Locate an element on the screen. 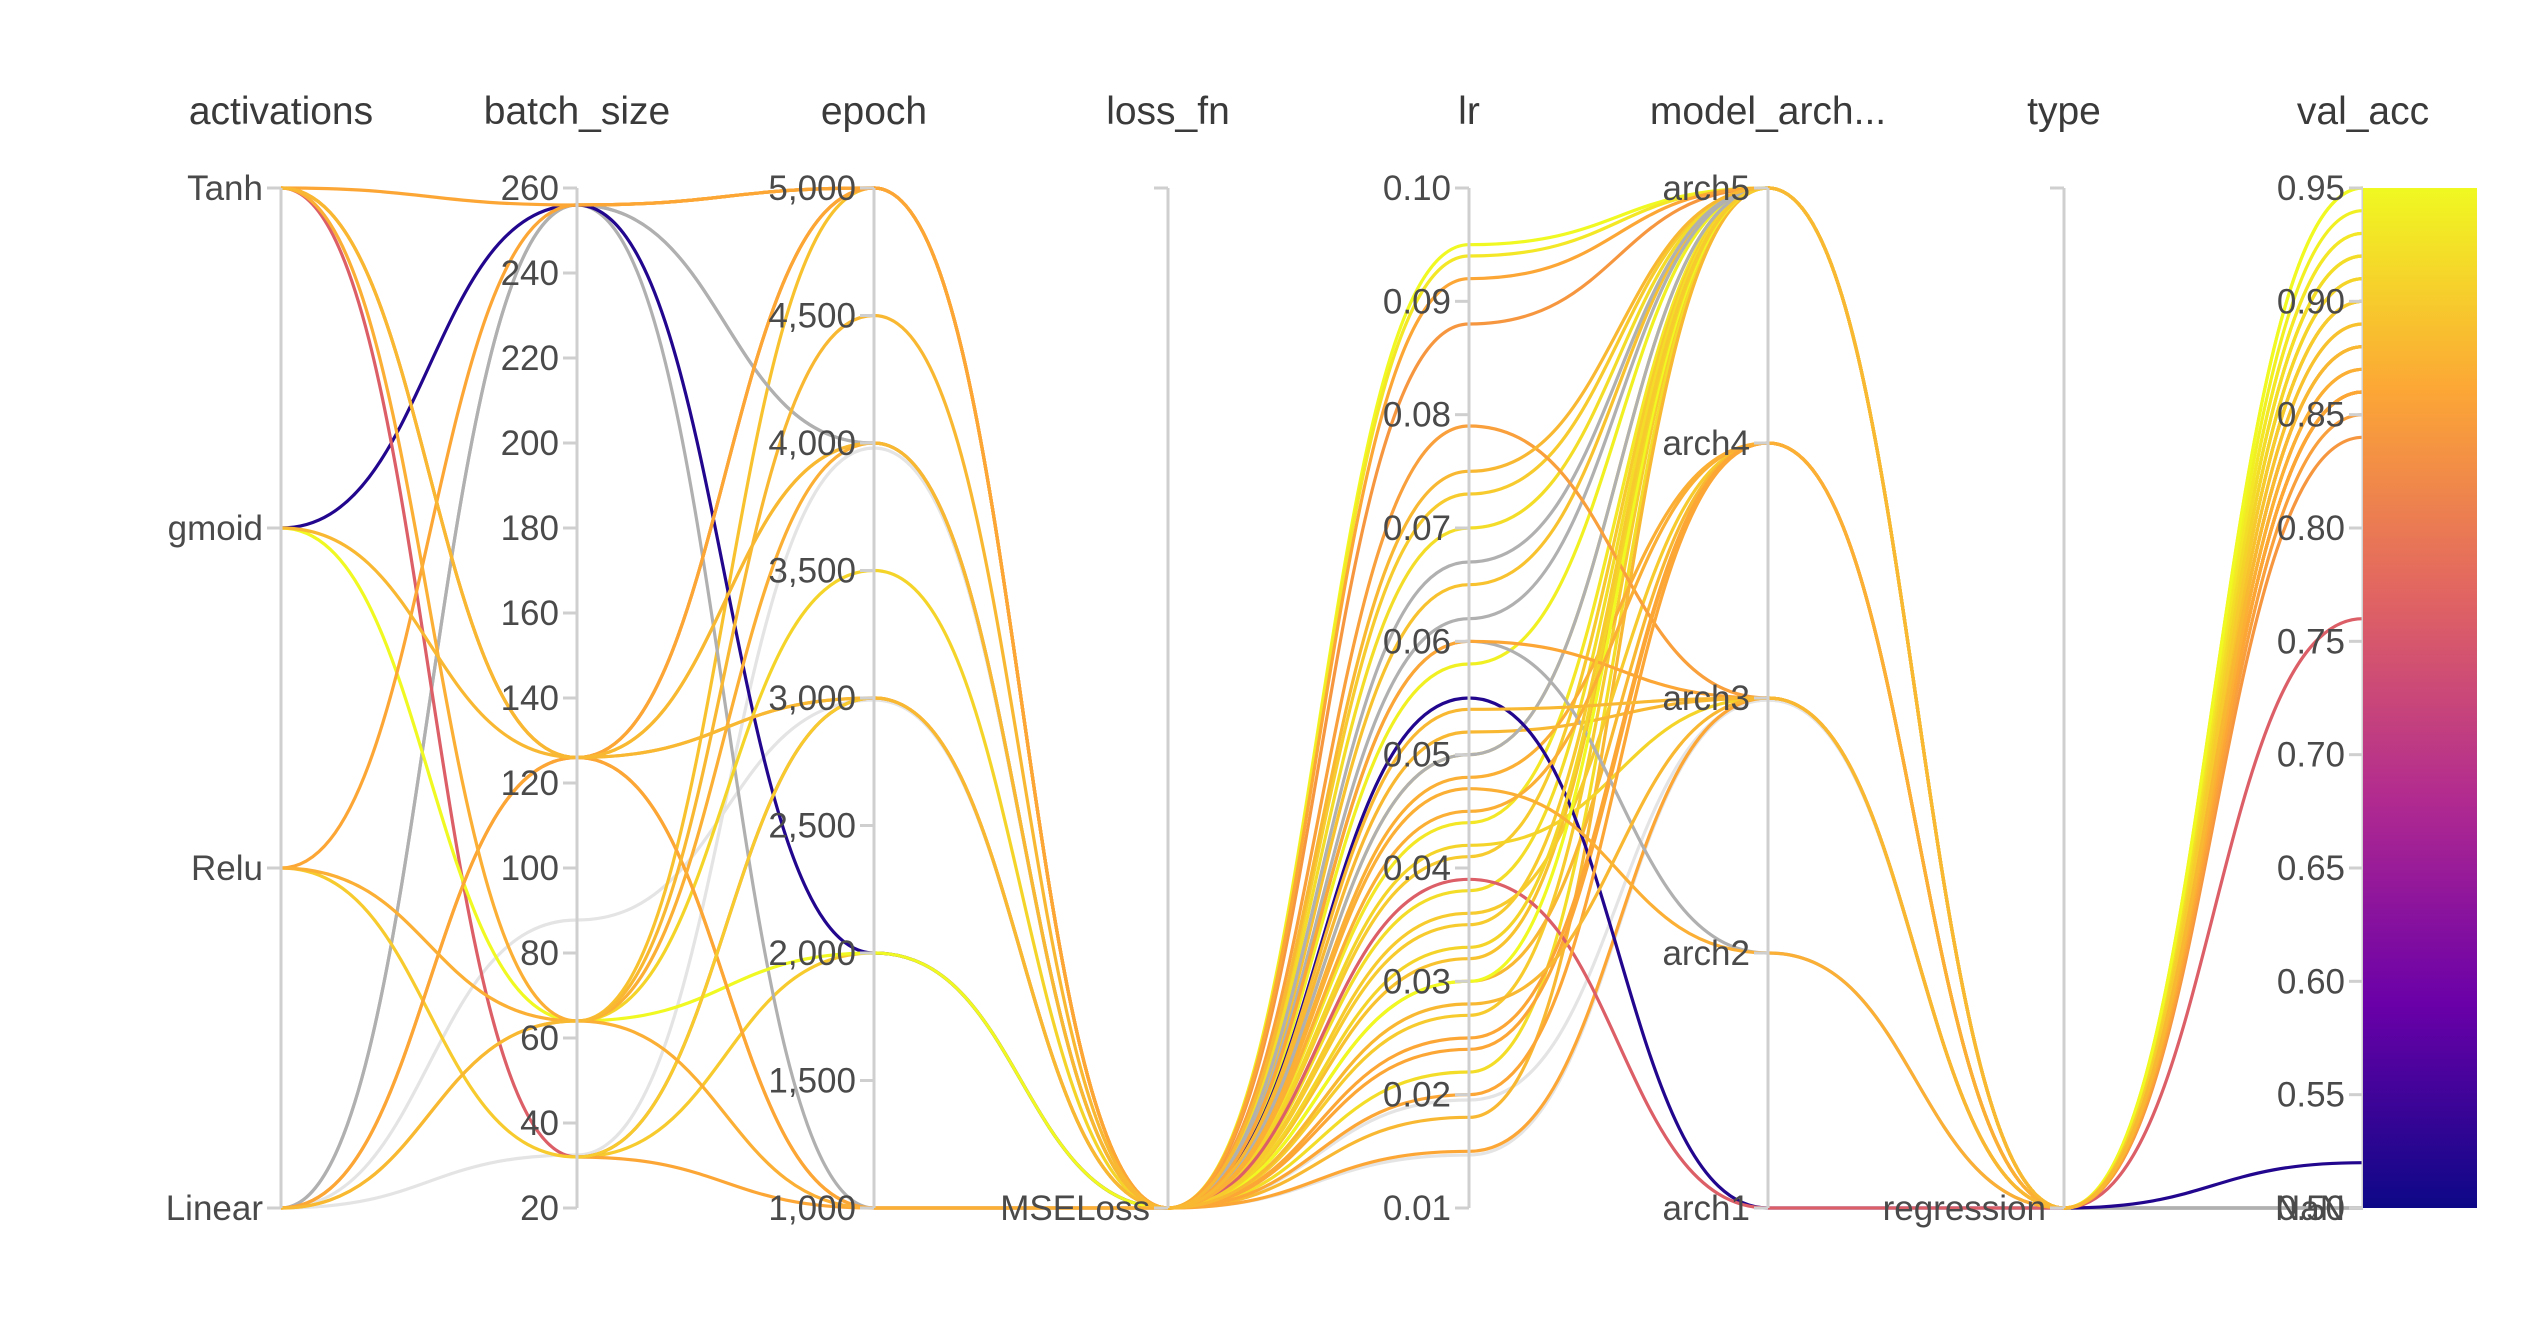 The width and height of the screenshot is (2528, 1328). tick-label: 4,500 is located at coordinates (812, 316).